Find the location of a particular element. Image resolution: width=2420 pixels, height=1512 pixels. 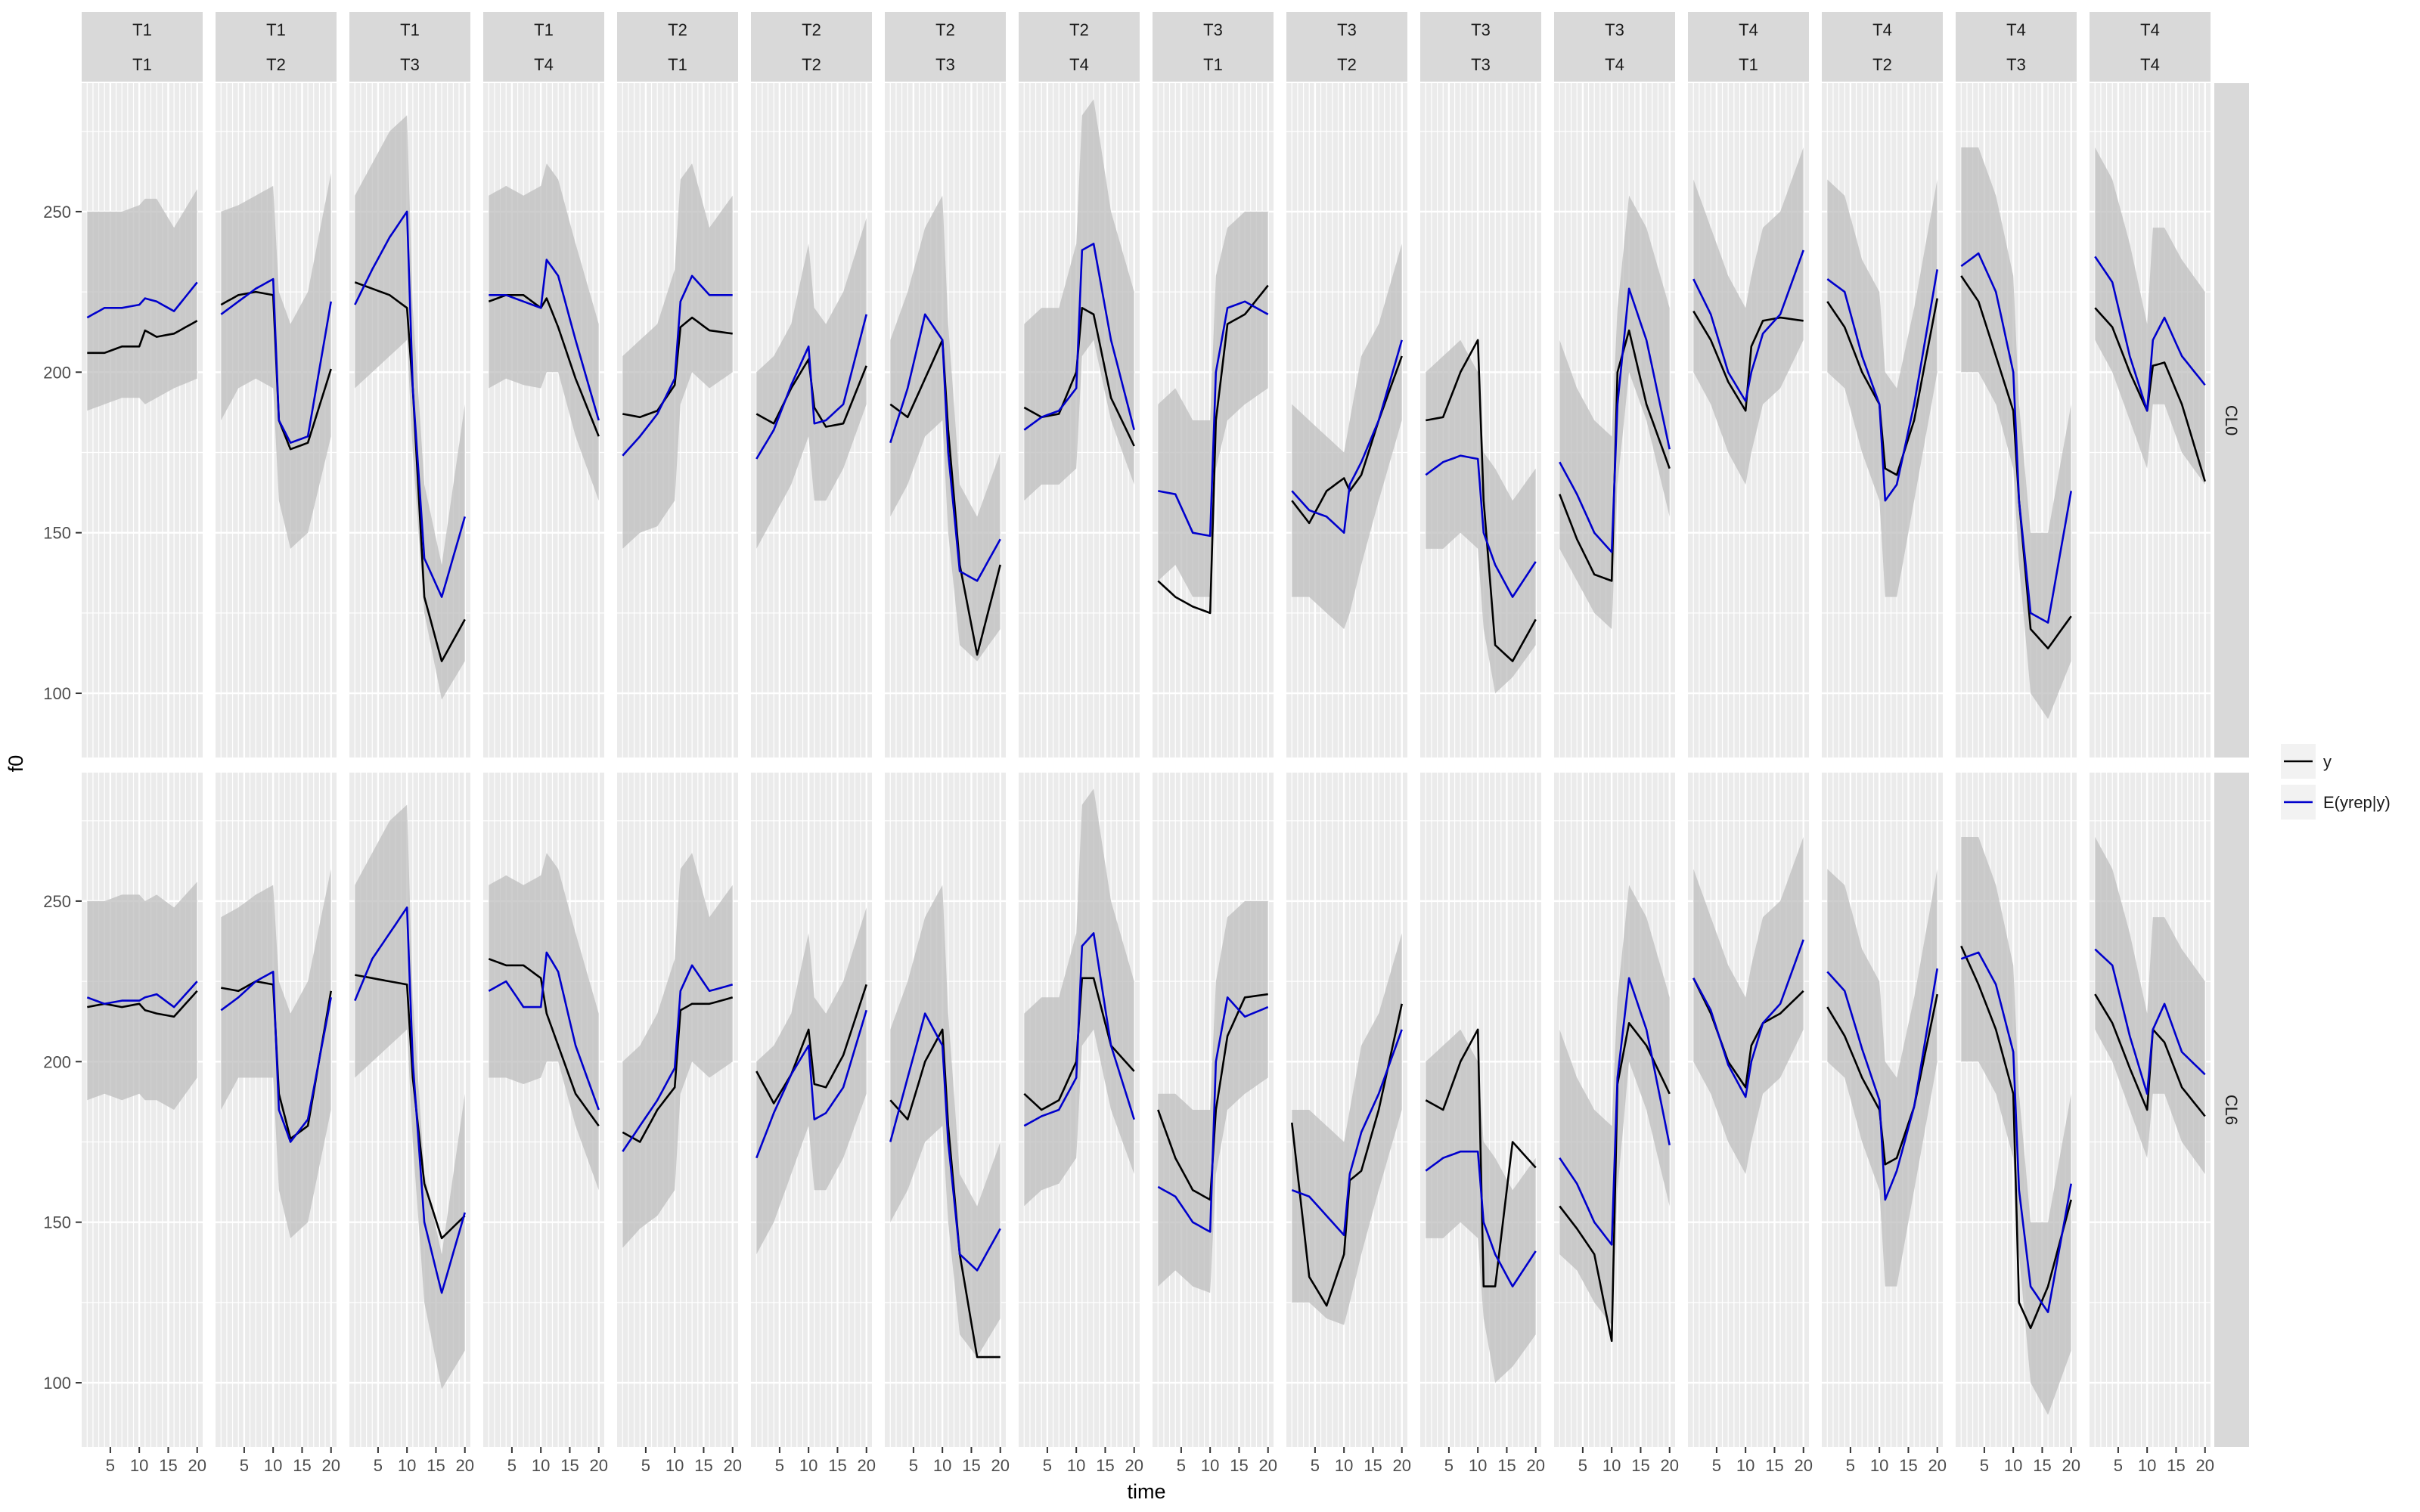

facet-strip-label: CL0 is located at coordinates (2231, 420).